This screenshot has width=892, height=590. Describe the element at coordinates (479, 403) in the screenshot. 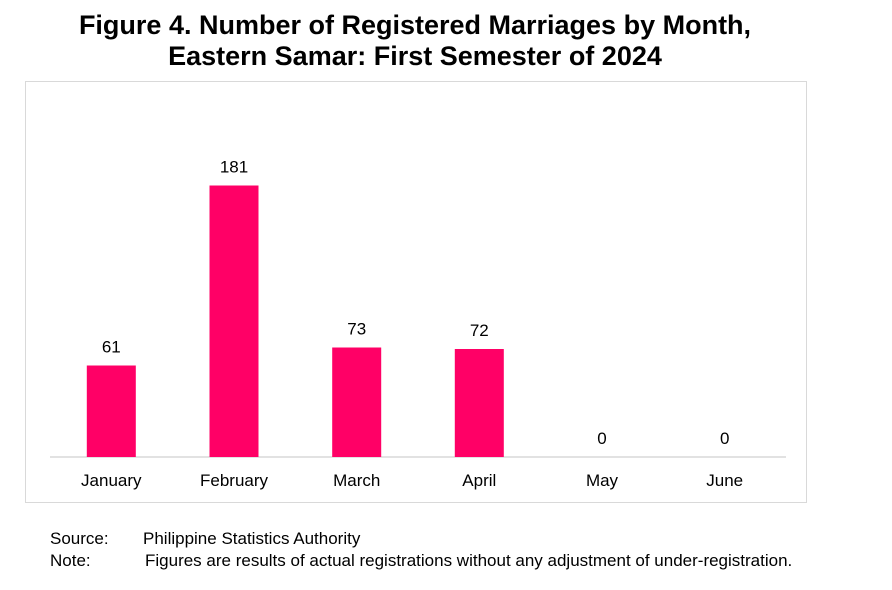

I see `bar-april` at that location.